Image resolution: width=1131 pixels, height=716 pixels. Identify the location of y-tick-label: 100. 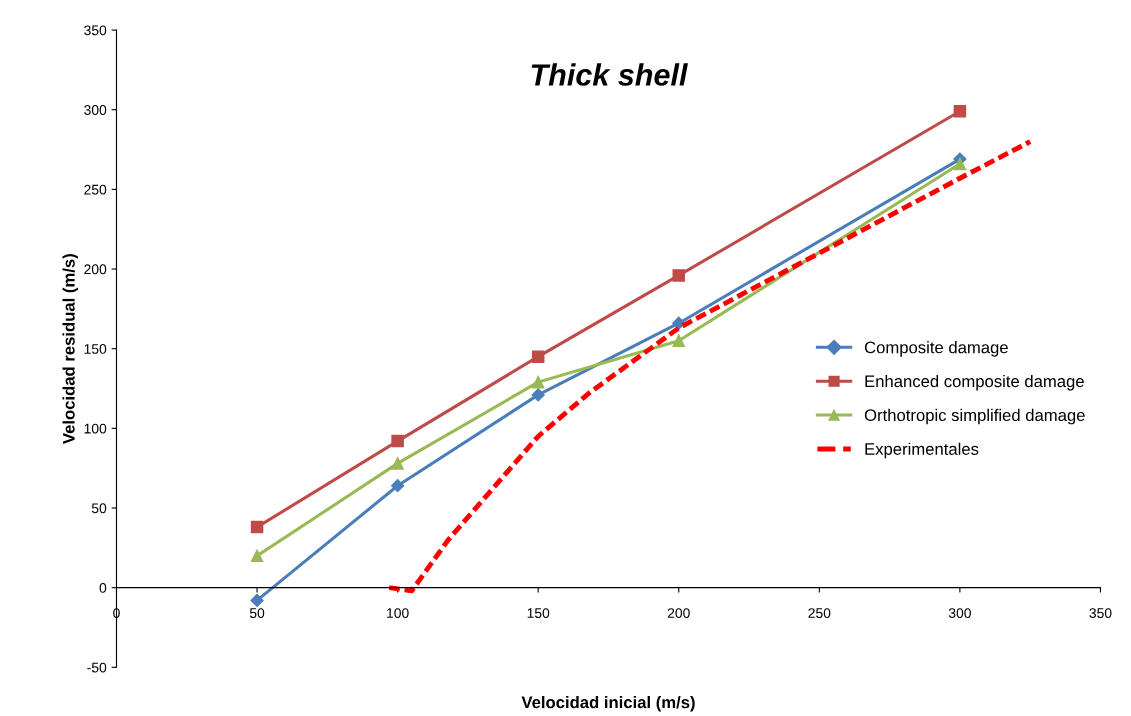
(95, 428).